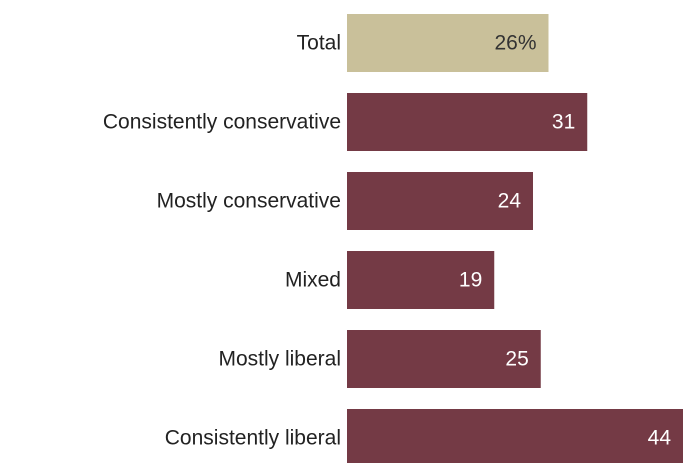 This screenshot has height=463, width=683. I want to click on category-label-3: Mostly conservative, so click(249, 201).